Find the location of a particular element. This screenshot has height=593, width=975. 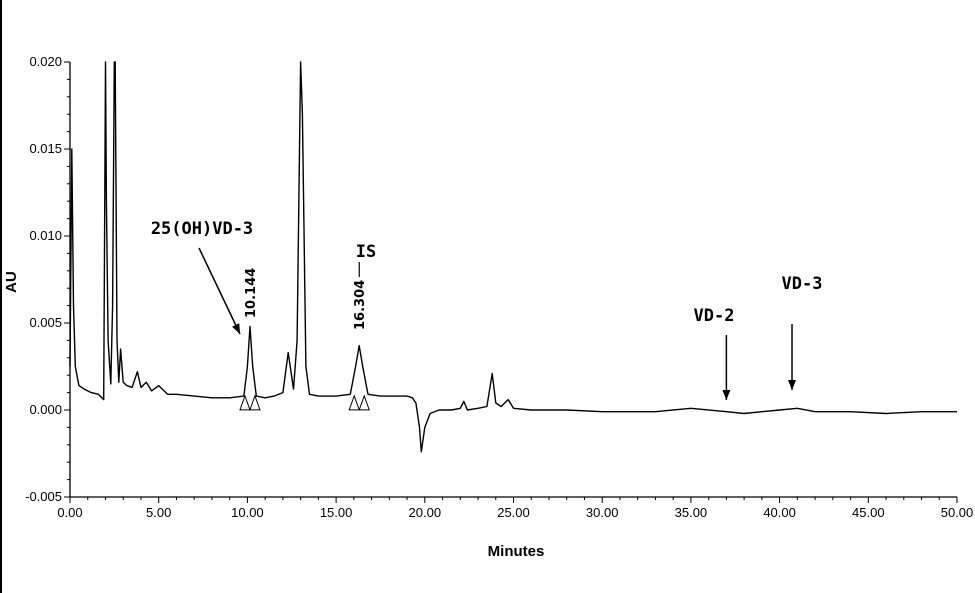

annotation-25ohvd3: 25(OH)VD-3 is located at coordinates (202, 229).